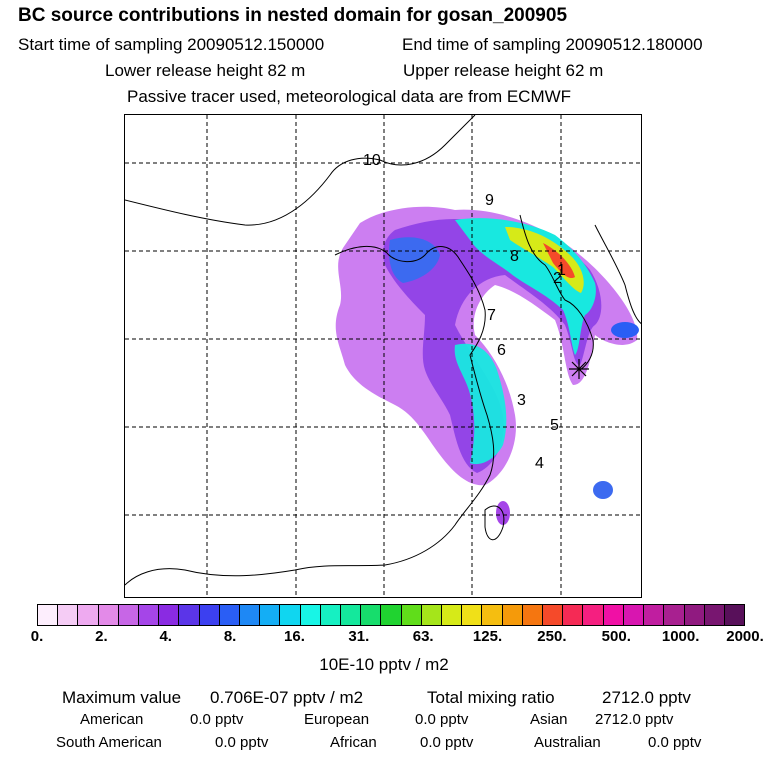  Describe the element at coordinates (464, 312) in the screenshot. I see `trajectory-labels: 10 9 8 2 1 7 6 3 5 4` at that location.